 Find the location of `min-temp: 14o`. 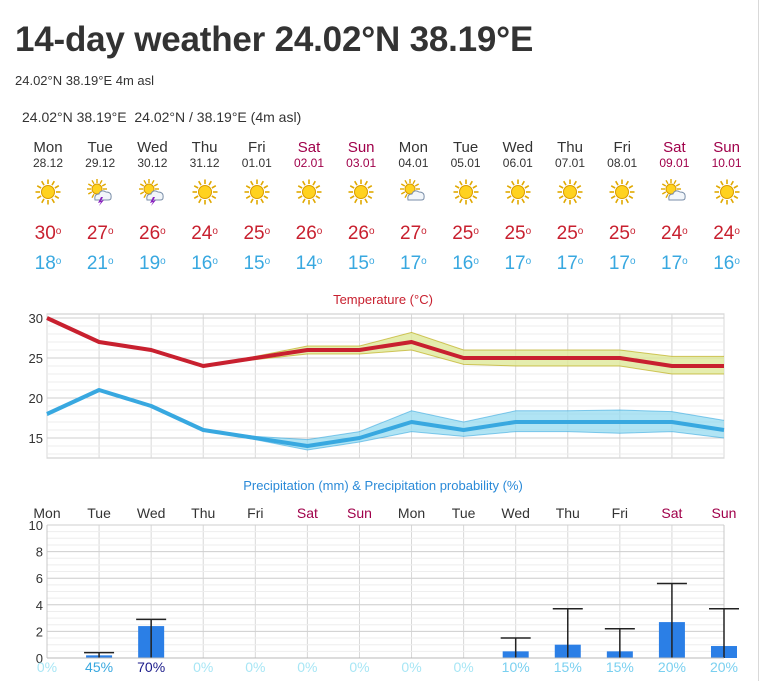

min-temp: 14o is located at coordinates (309, 263).